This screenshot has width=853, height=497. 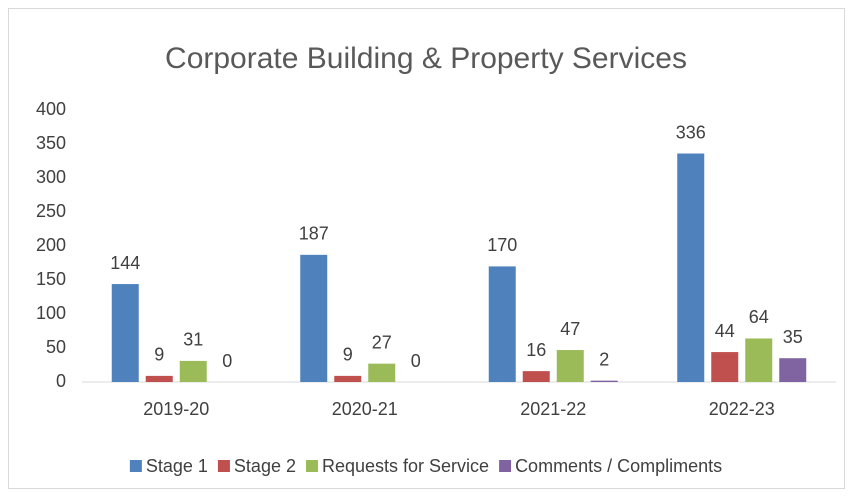 I want to click on y-tick-label: 350, so click(x=51, y=143).